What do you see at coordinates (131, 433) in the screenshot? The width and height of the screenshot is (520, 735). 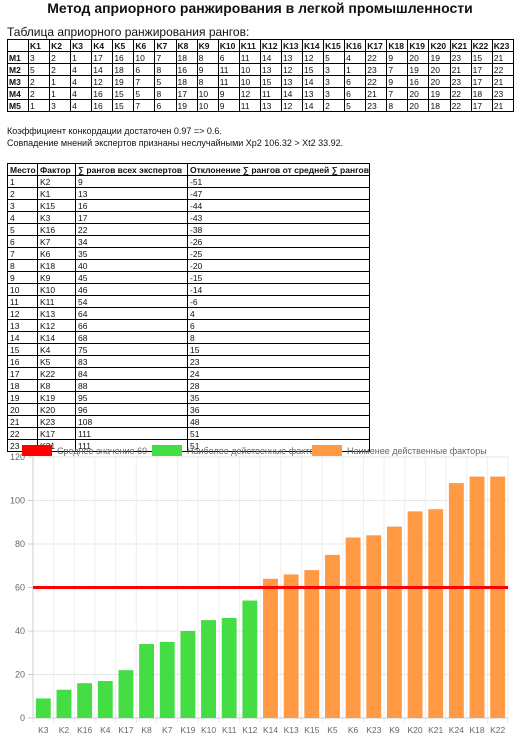 I see `rank-cell: 111` at bounding box center [131, 433].